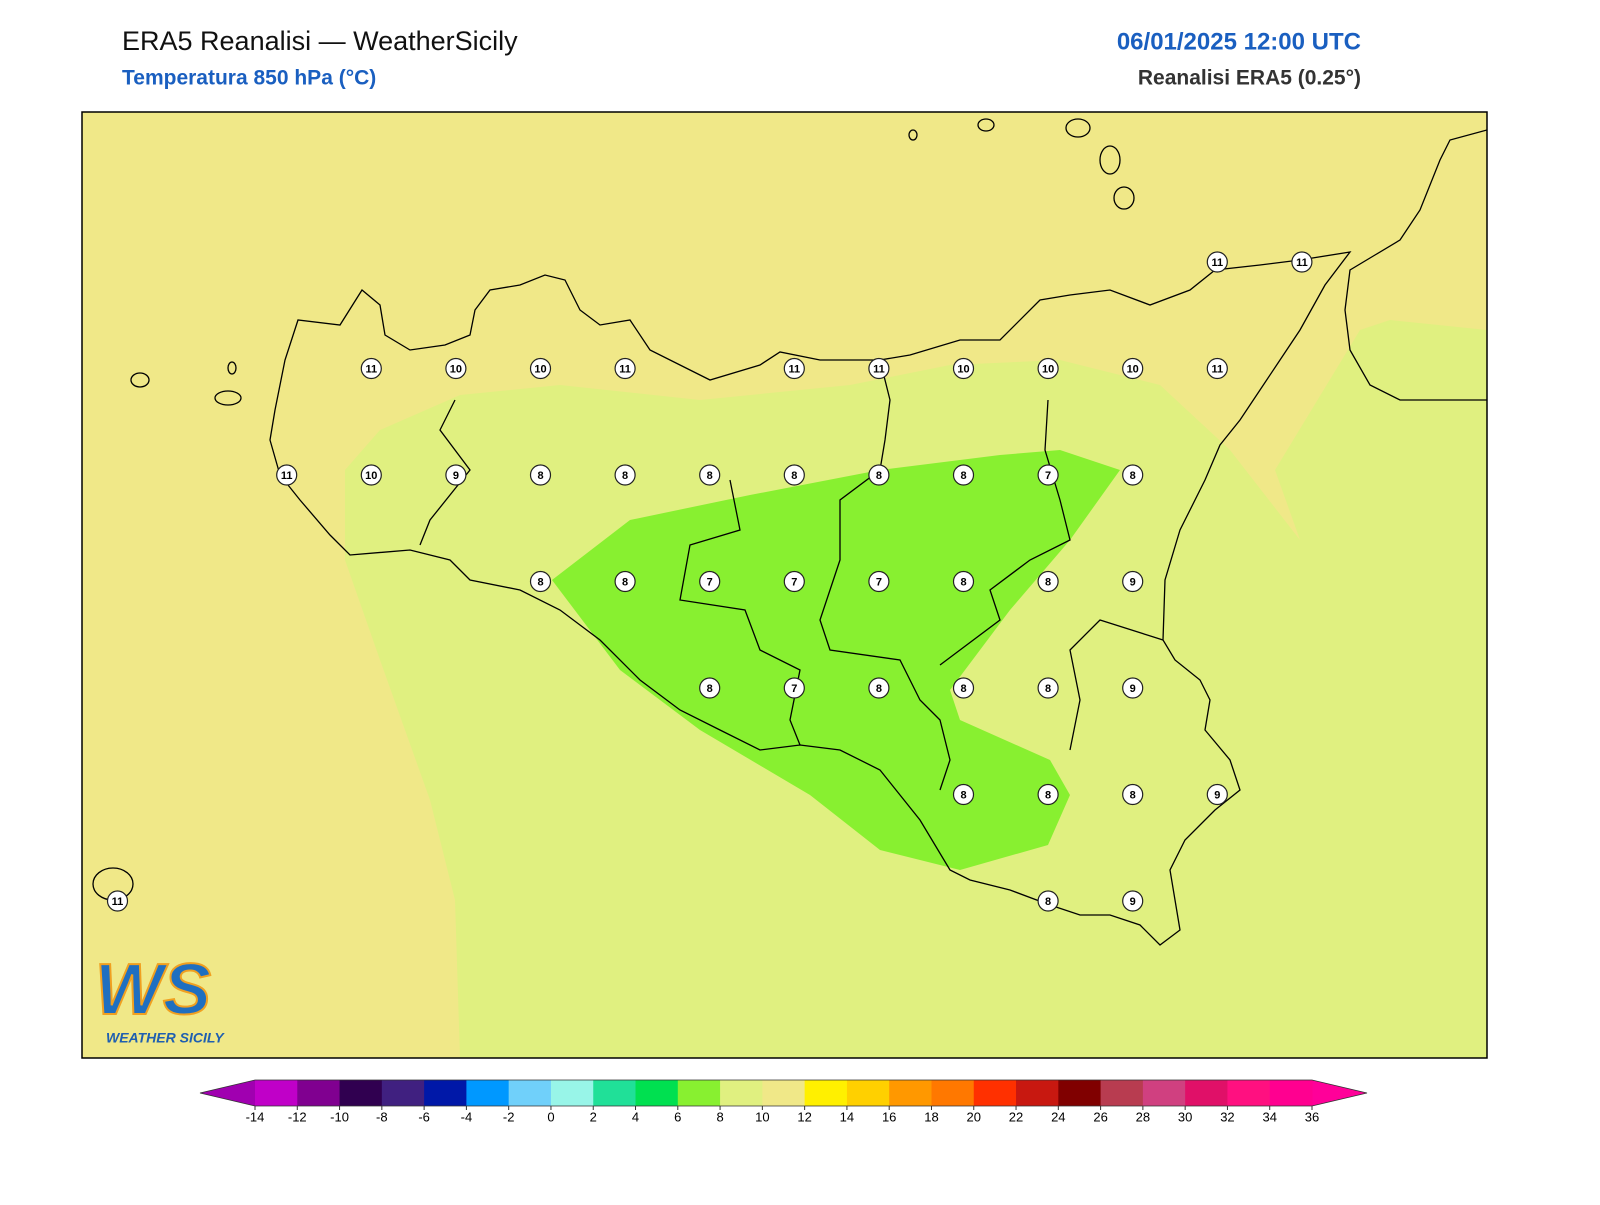 The height and width of the screenshot is (1205, 1600). I want to click on colorbar-tick-label: 8, so click(719, 1116).